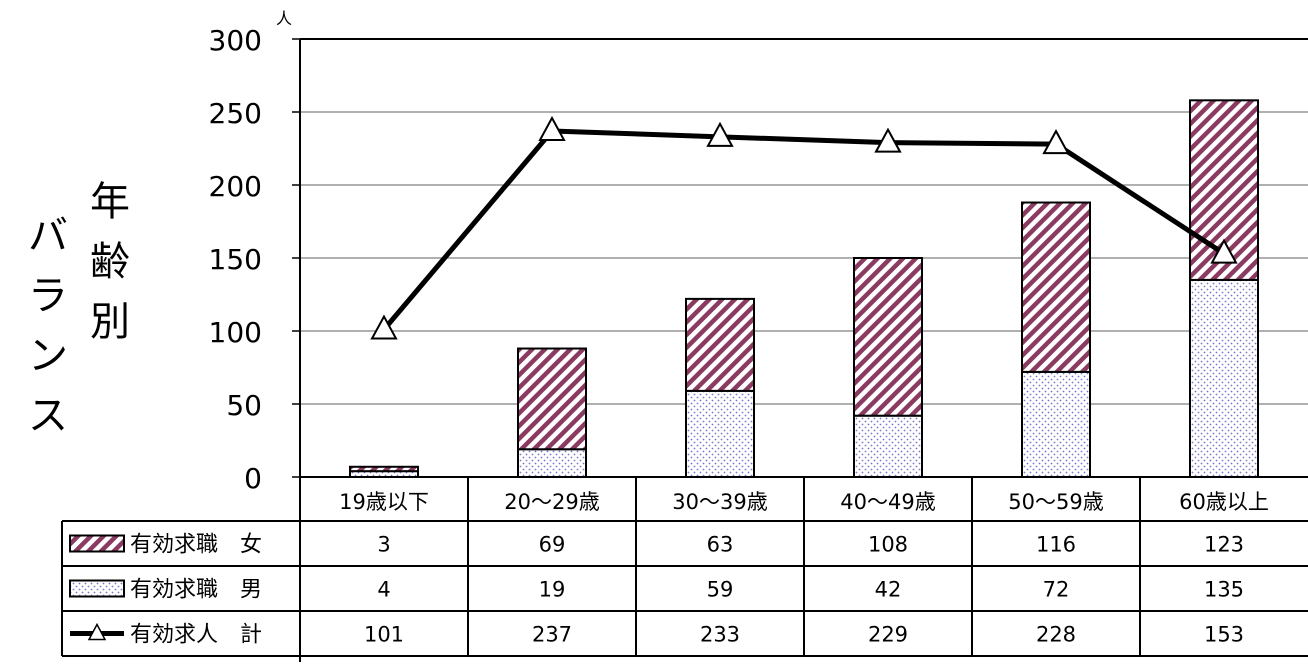  I want to click on data-label: 3, so click(383, 545).